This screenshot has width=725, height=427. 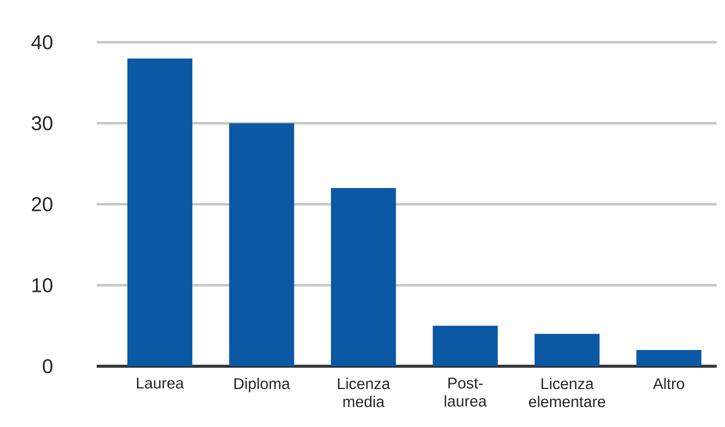 What do you see at coordinates (42, 123) in the screenshot?
I see `y-tick-label: 30` at bounding box center [42, 123].